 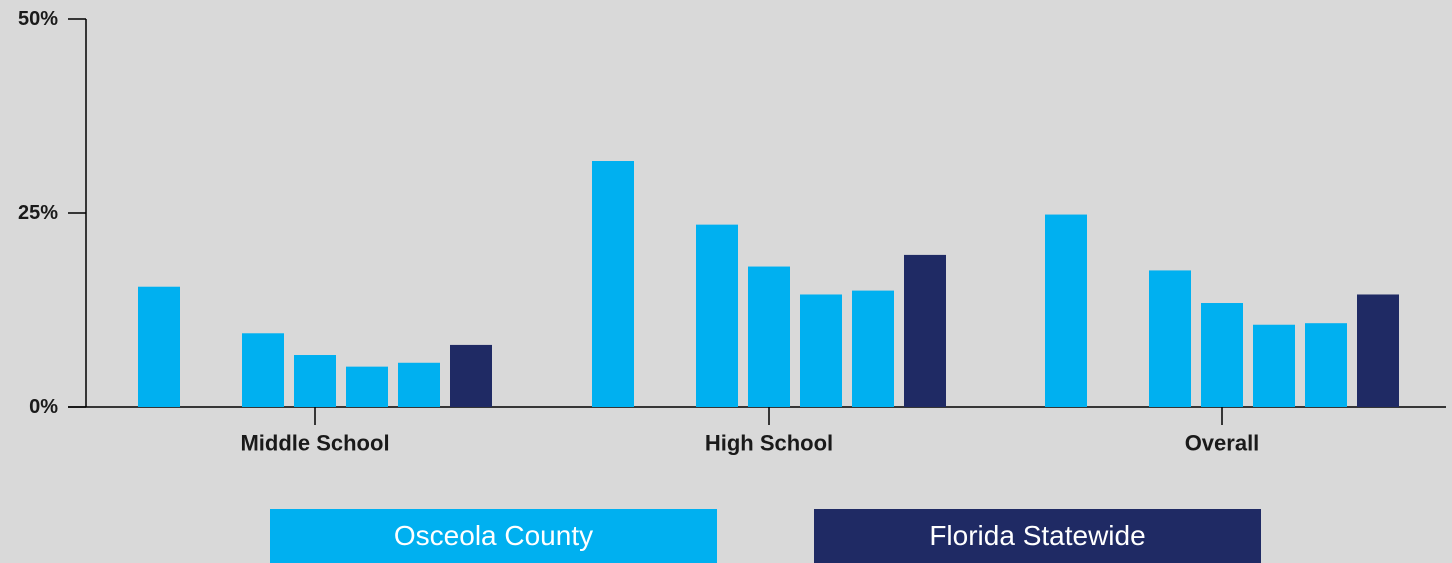 I want to click on y-tick-label: 25%, so click(x=38, y=213).